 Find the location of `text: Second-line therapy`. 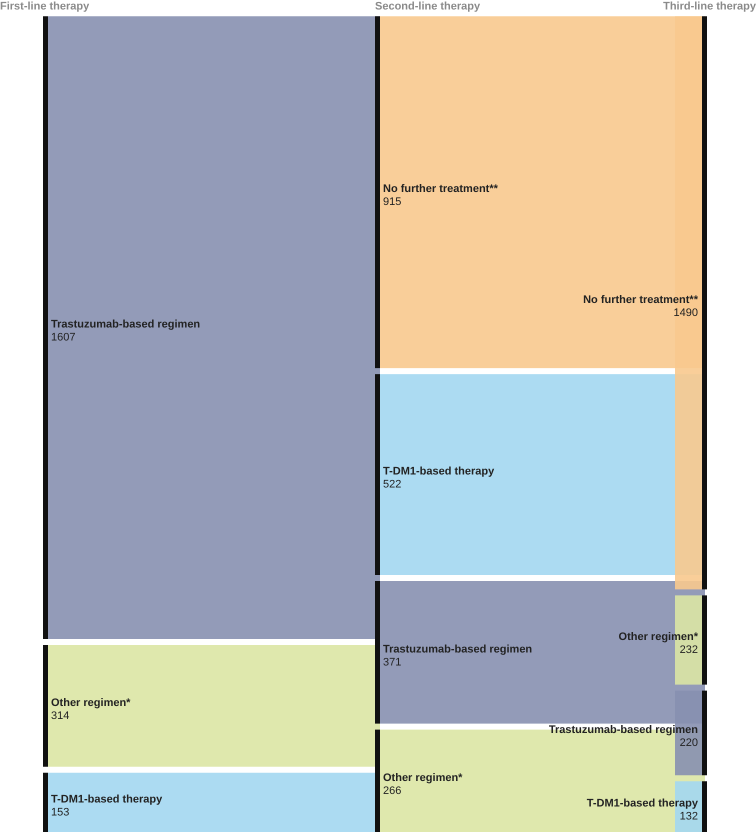

text: Second-line therapy is located at coordinates (428, 6).